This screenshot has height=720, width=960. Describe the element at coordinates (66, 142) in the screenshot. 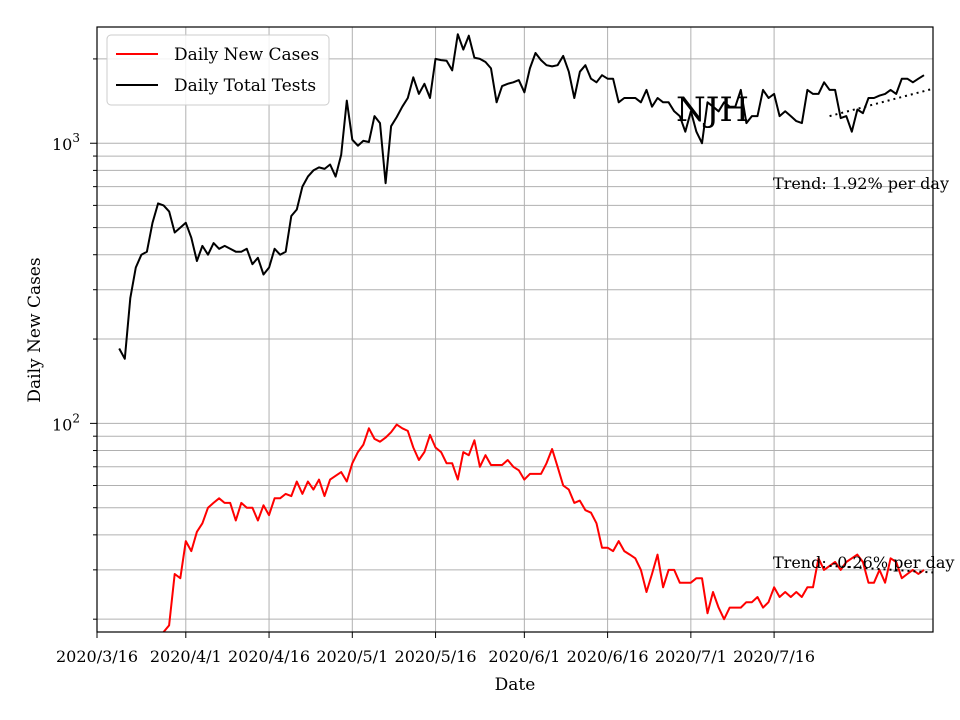

I see `y-tick-label: 10³` at that location.